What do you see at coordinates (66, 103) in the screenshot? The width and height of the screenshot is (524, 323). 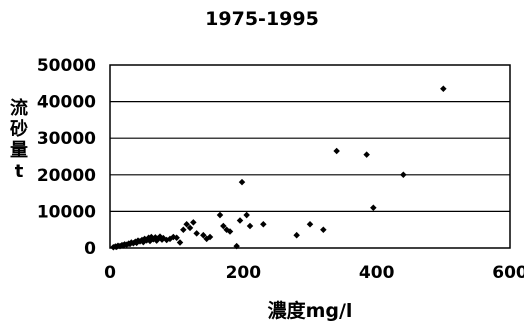 I see `y-tick-label: 40000` at bounding box center [66, 103].